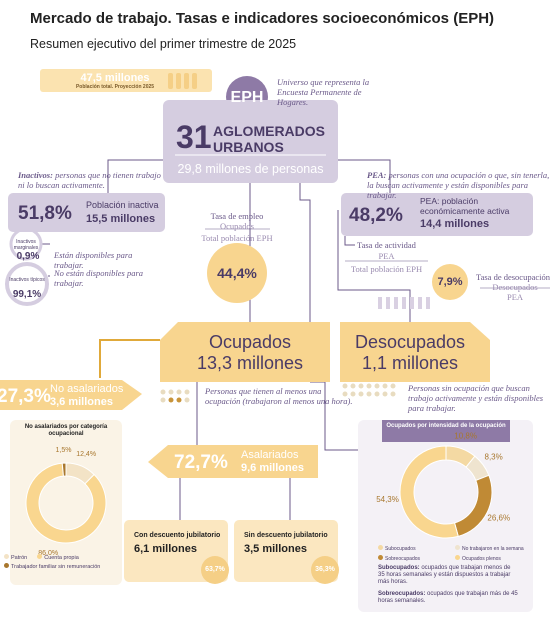  I want to click on typical-circle, so click(27, 284).